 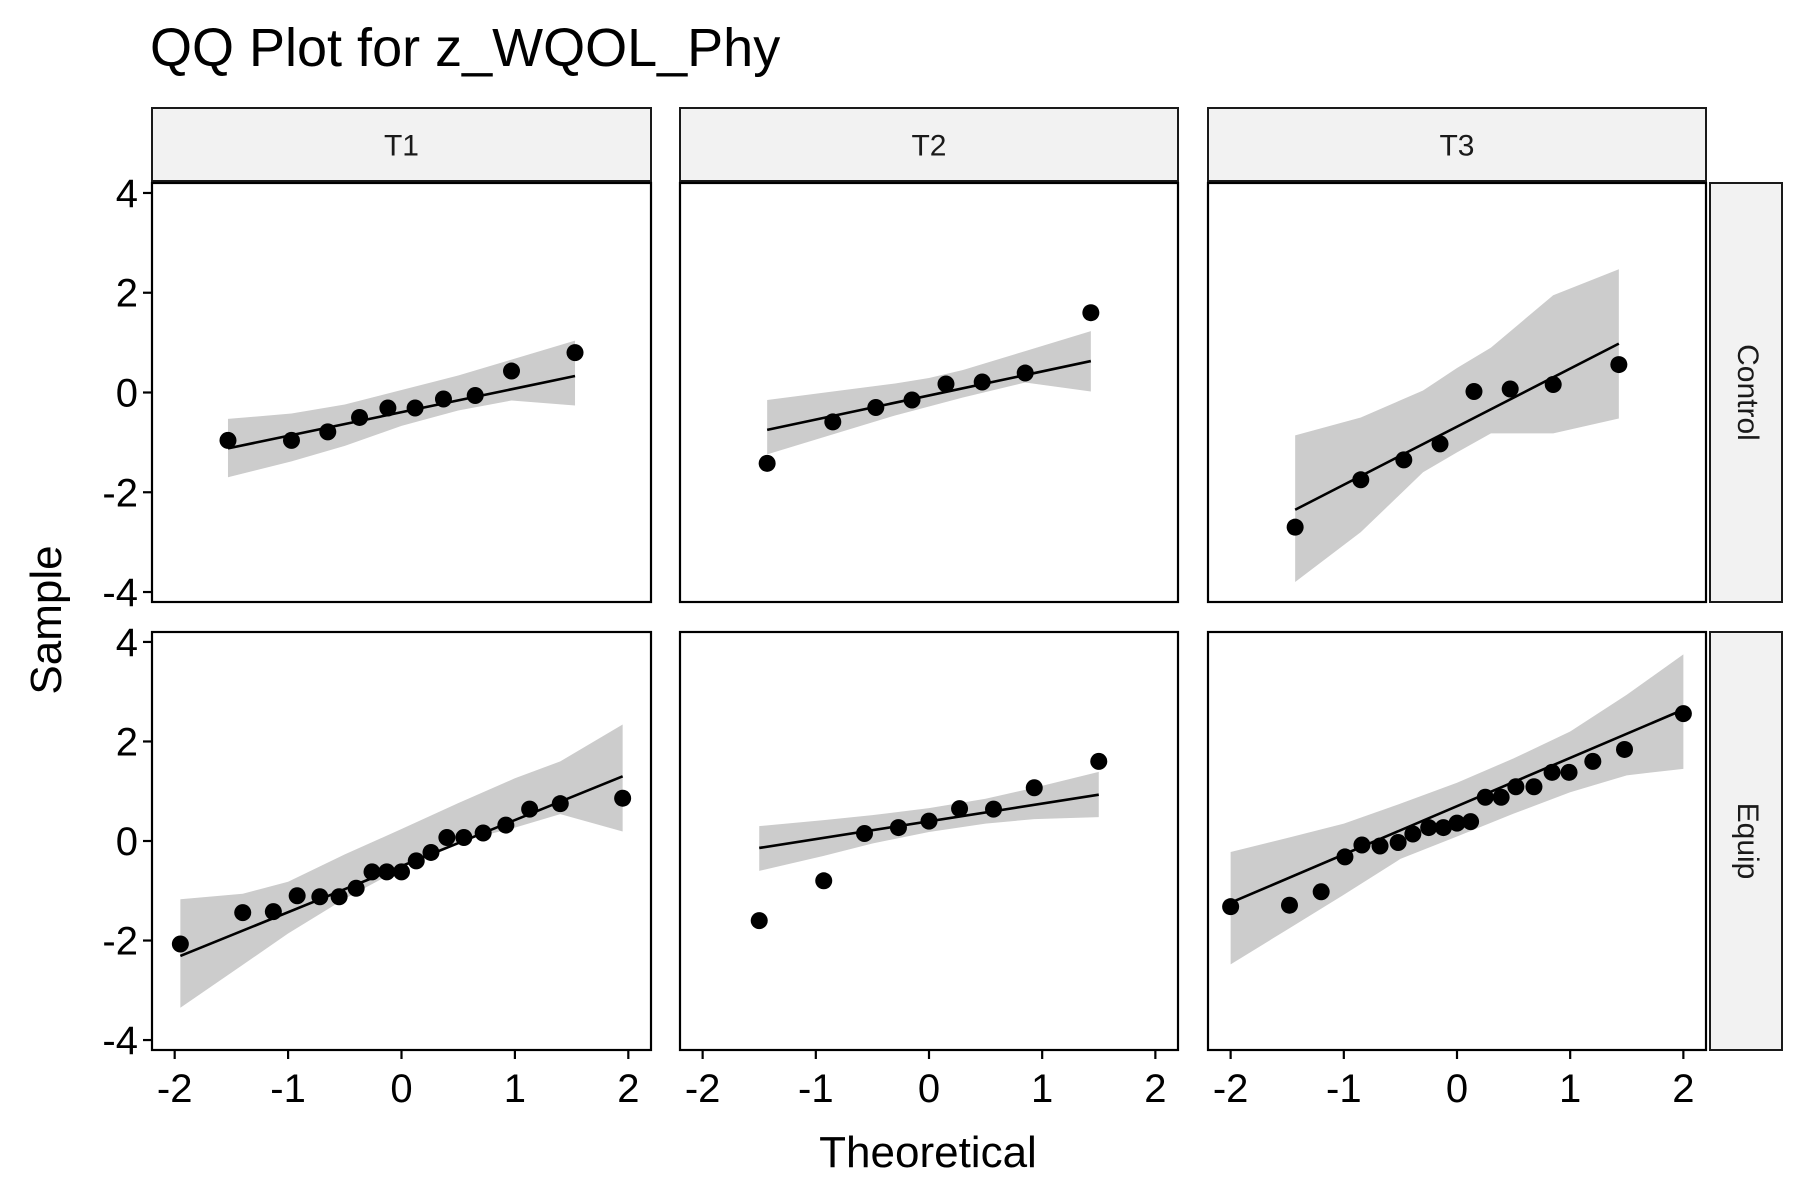 I want to click on panel-background, so click(x=929, y=841).